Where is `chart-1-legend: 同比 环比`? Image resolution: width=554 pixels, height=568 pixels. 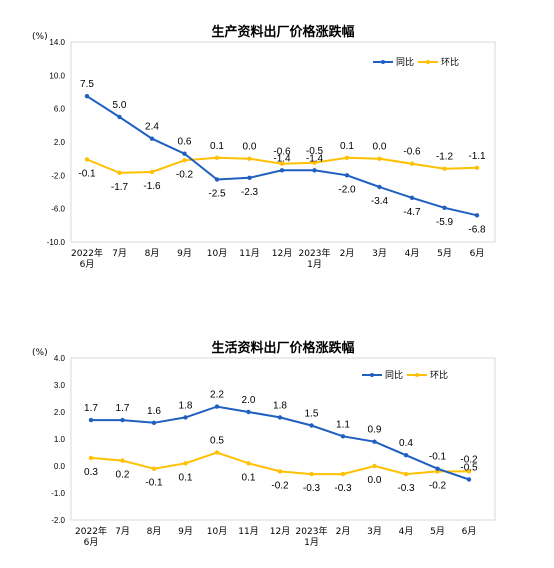
chart-1-legend: 同比 环比 is located at coordinates (416, 62).